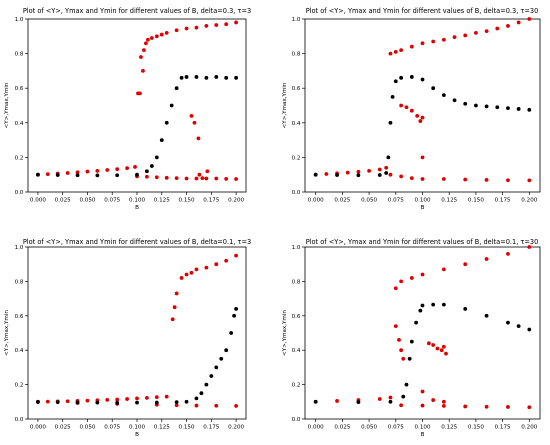 The image size is (550, 445). Describe the element at coordinates (423, 208) in the screenshot. I see `x-axis-label: B` at that location.